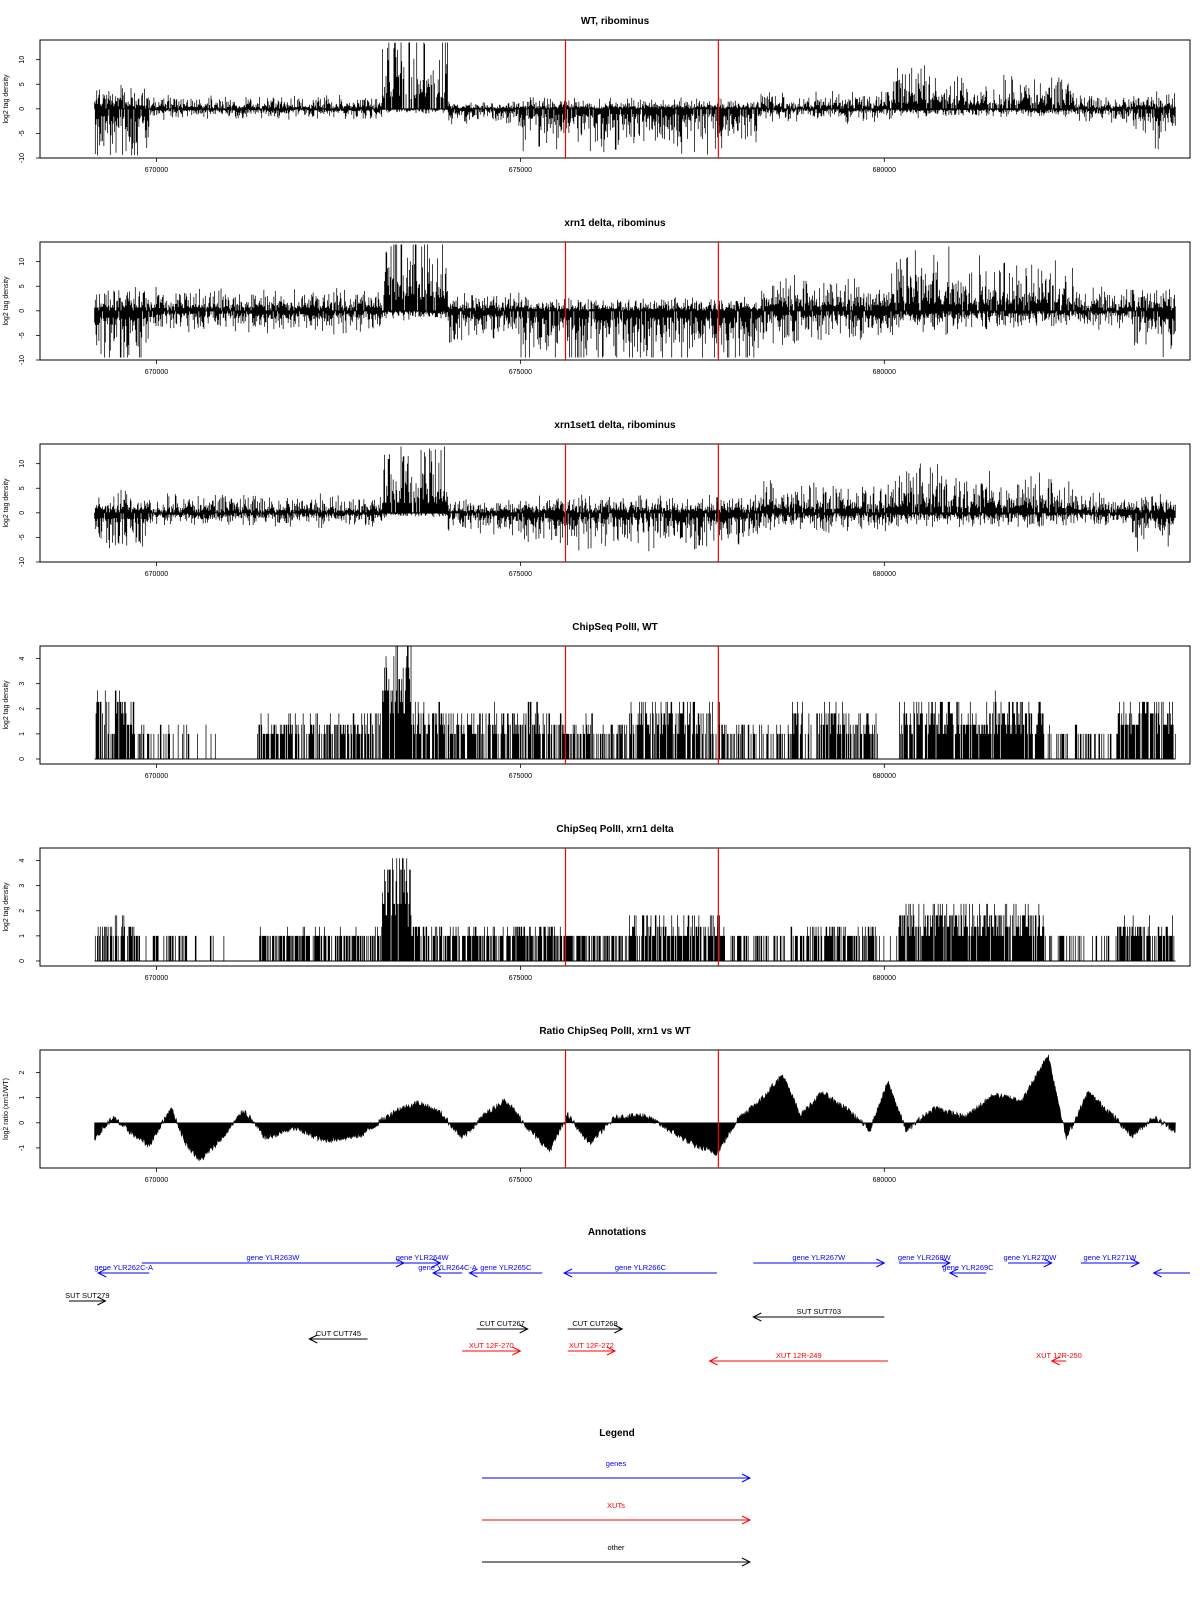 This screenshot has width=1200, height=1600. I want to click on legend: genes XUTs other, so click(617, 1513).